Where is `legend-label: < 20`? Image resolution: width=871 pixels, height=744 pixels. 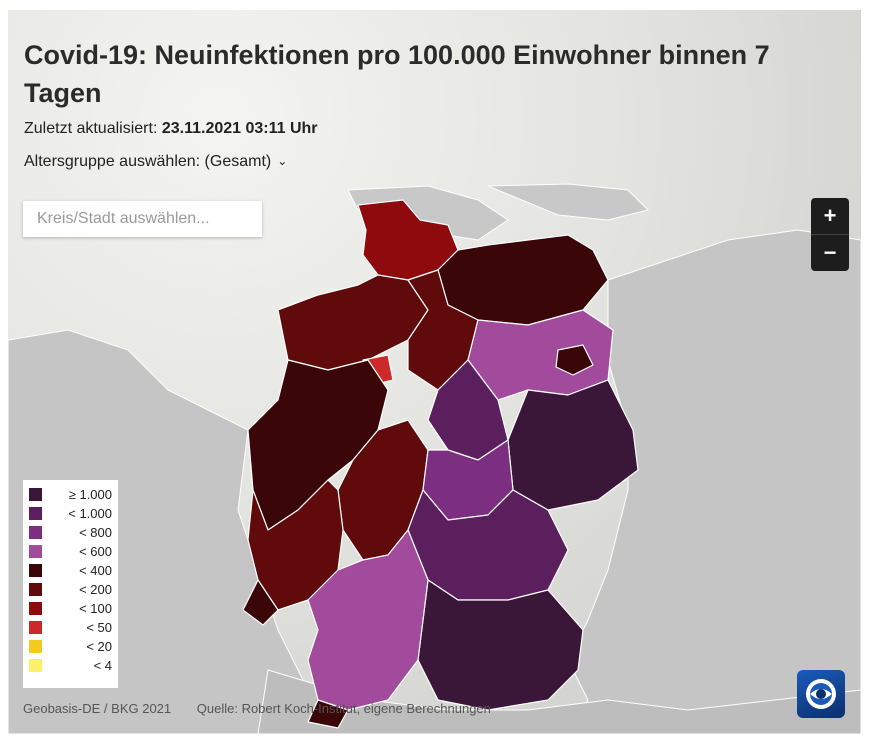
legend-label: < 20 is located at coordinates (99, 646).